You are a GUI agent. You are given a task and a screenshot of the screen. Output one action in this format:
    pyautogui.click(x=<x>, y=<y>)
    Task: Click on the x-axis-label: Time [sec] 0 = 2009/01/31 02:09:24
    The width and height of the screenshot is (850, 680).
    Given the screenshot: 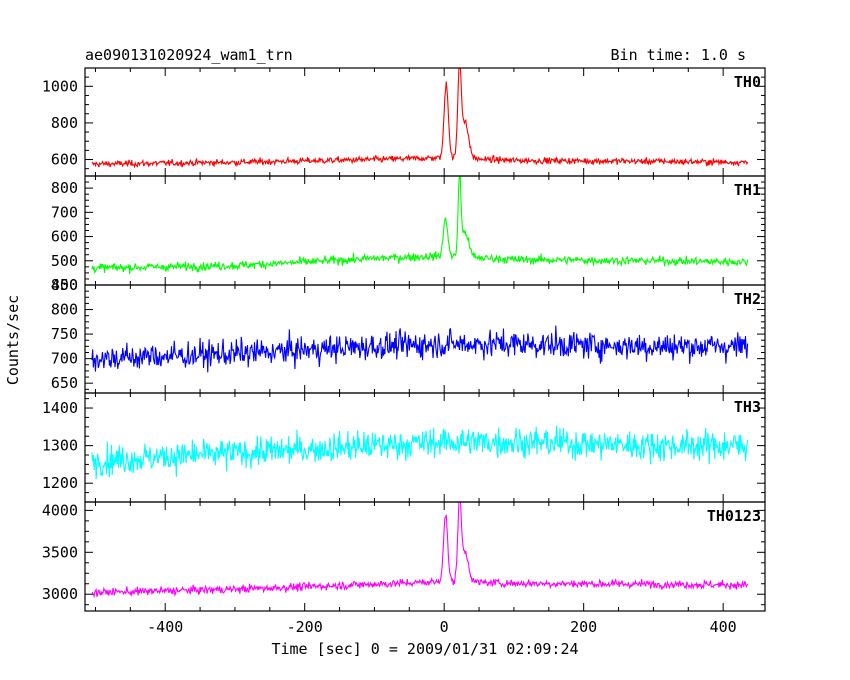 What is the action you would take?
    pyautogui.click(x=424, y=649)
    